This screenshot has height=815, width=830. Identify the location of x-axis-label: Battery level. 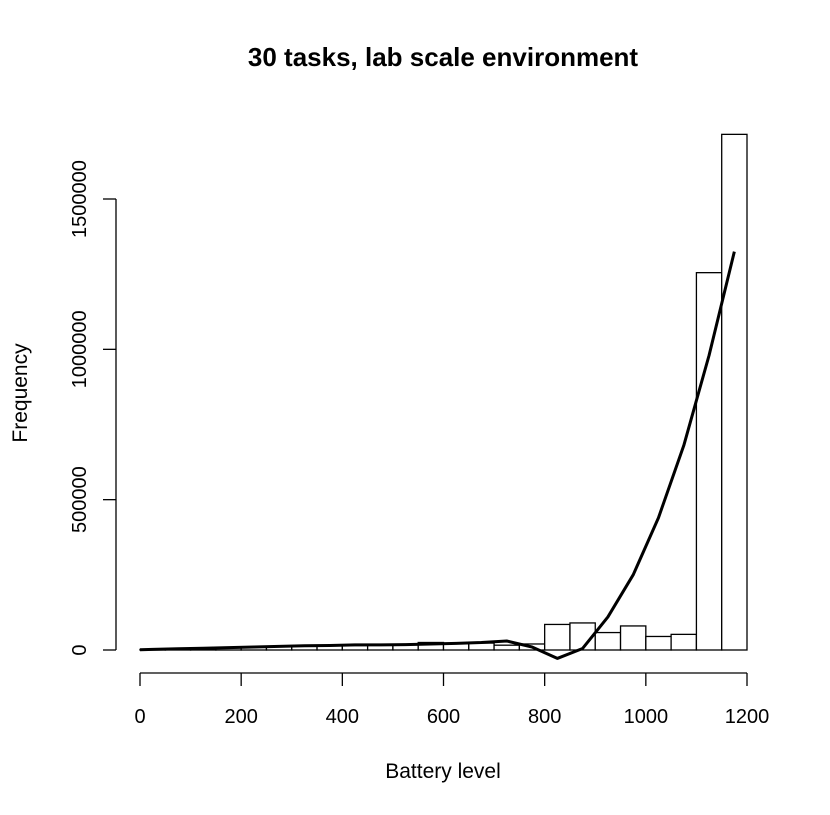
(443, 771).